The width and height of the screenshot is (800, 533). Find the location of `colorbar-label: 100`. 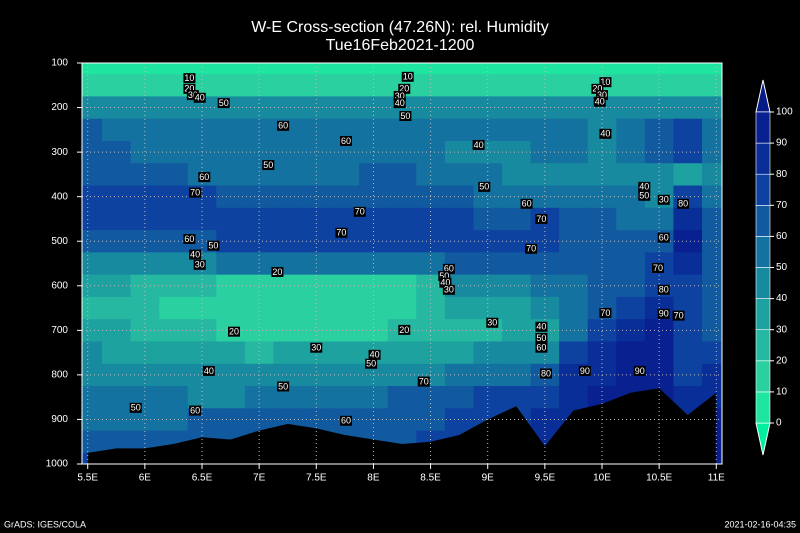

colorbar-label: 100 is located at coordinates (784, 112).